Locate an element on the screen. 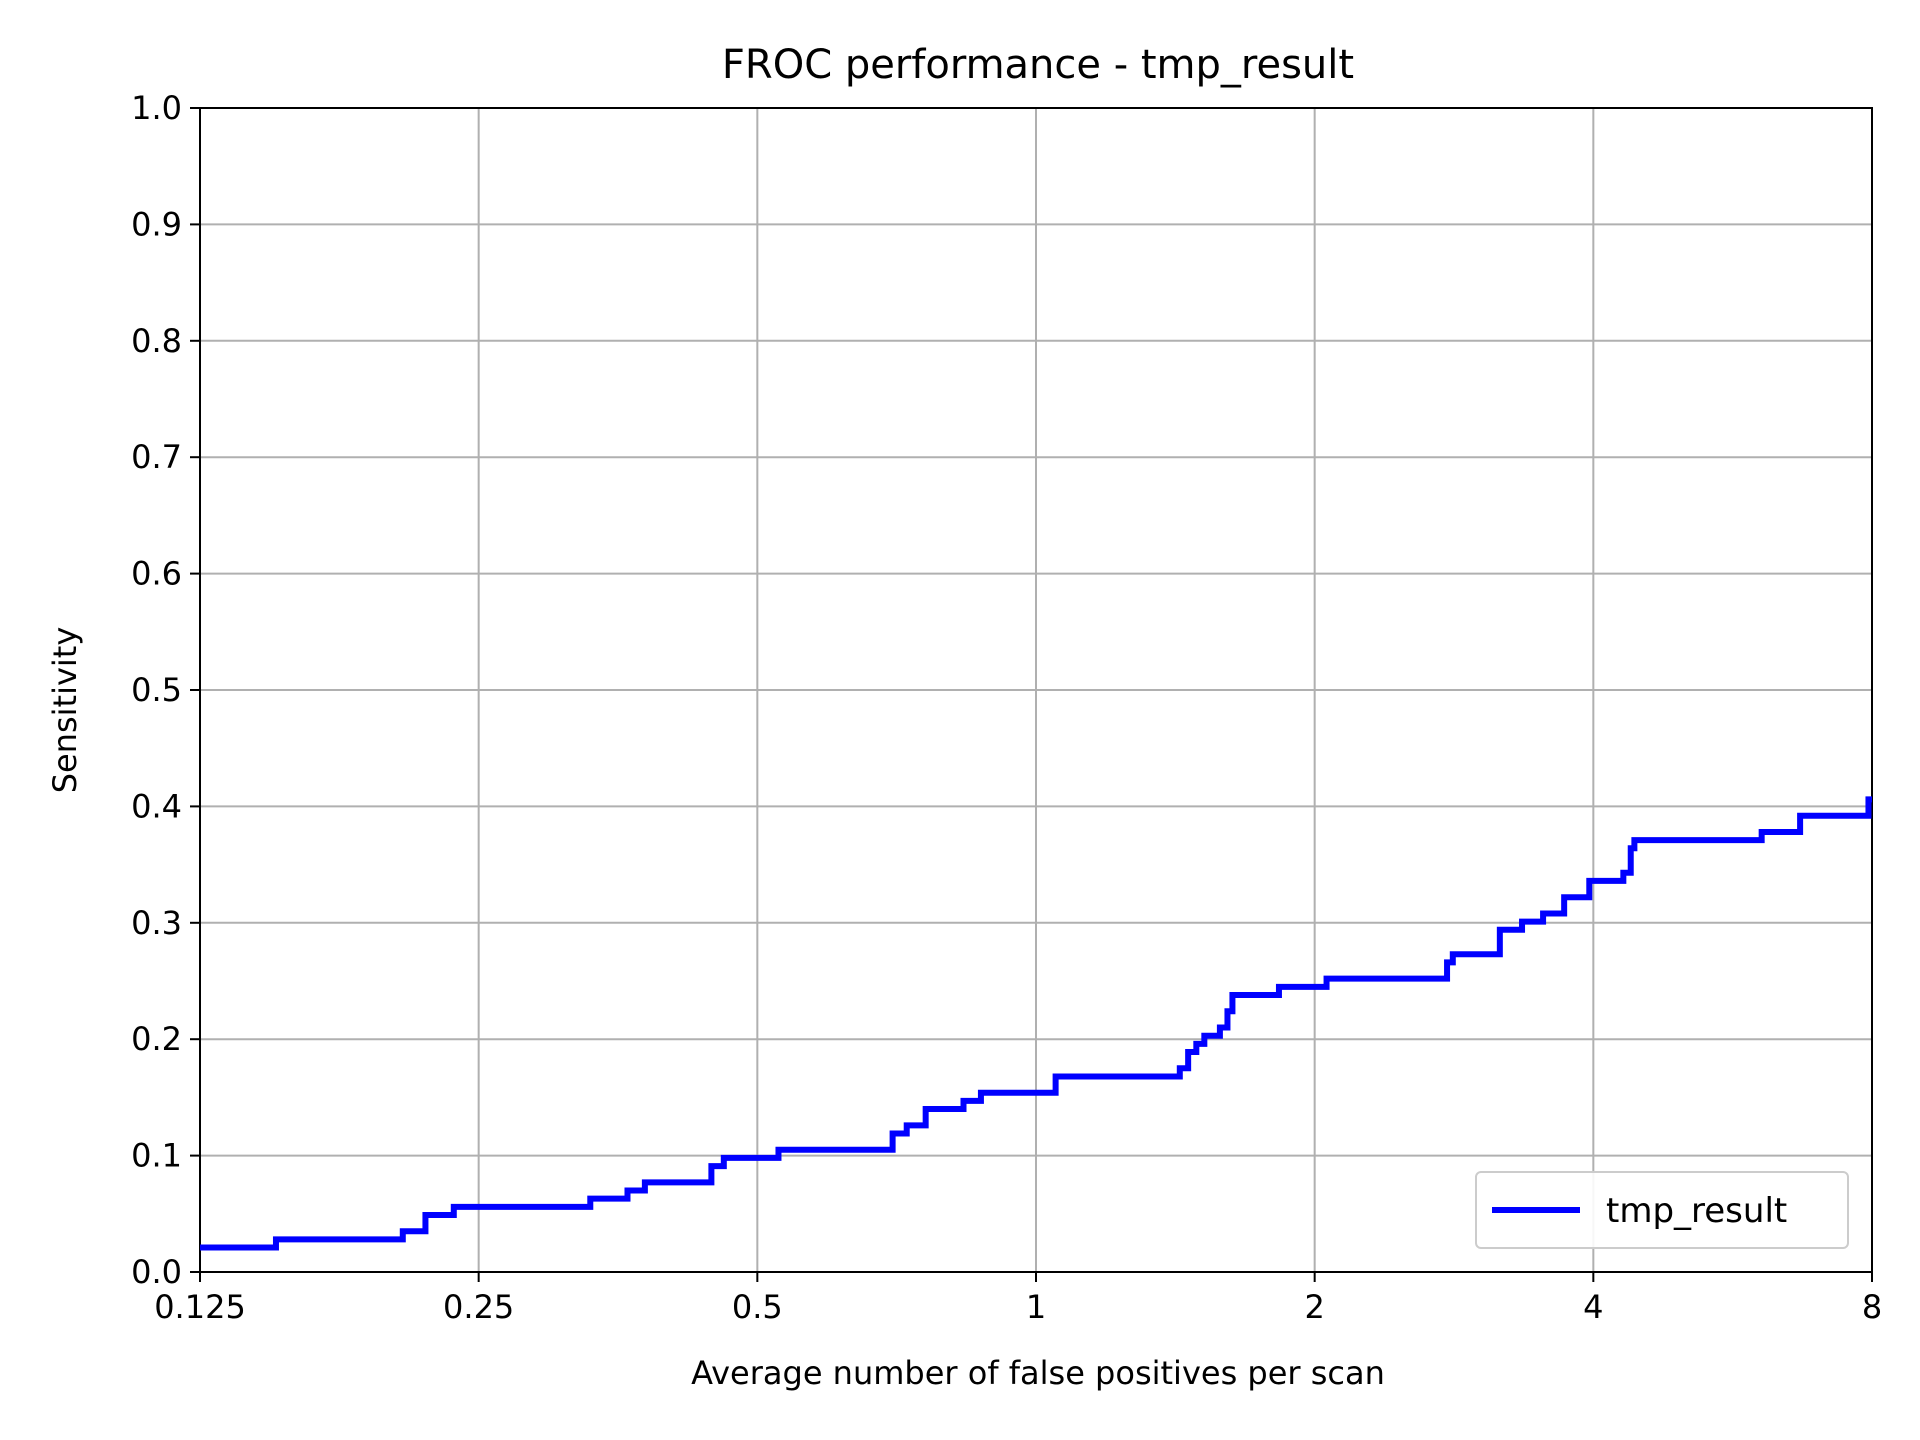  legend-box is located at coordinates (1662, 1210).